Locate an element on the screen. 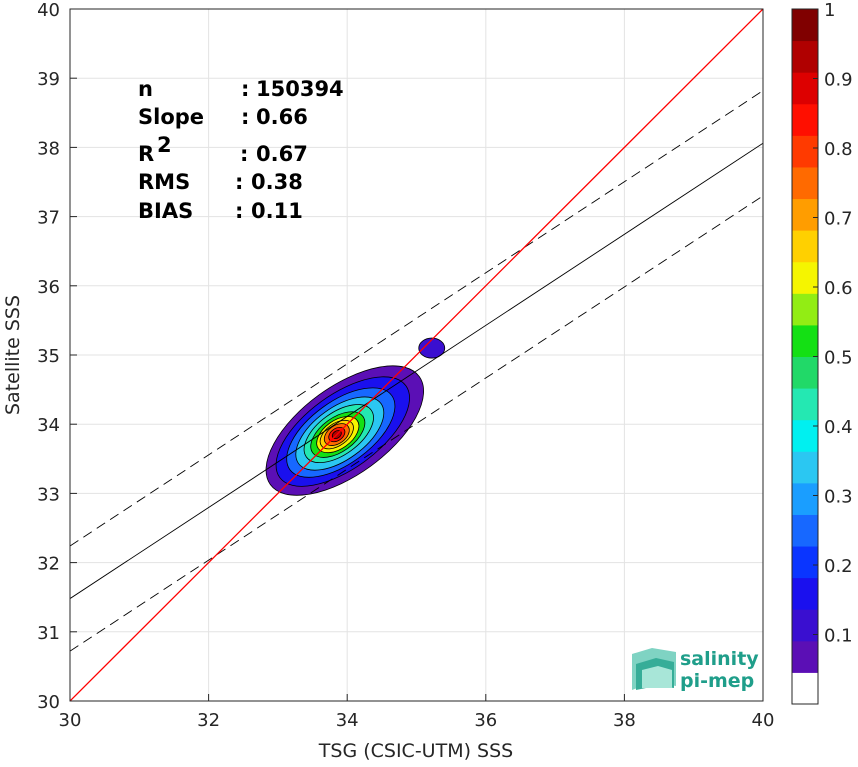 This screenshot has width=858, height=767. x-tick-label: 30 is located at coordinates (70, 720).